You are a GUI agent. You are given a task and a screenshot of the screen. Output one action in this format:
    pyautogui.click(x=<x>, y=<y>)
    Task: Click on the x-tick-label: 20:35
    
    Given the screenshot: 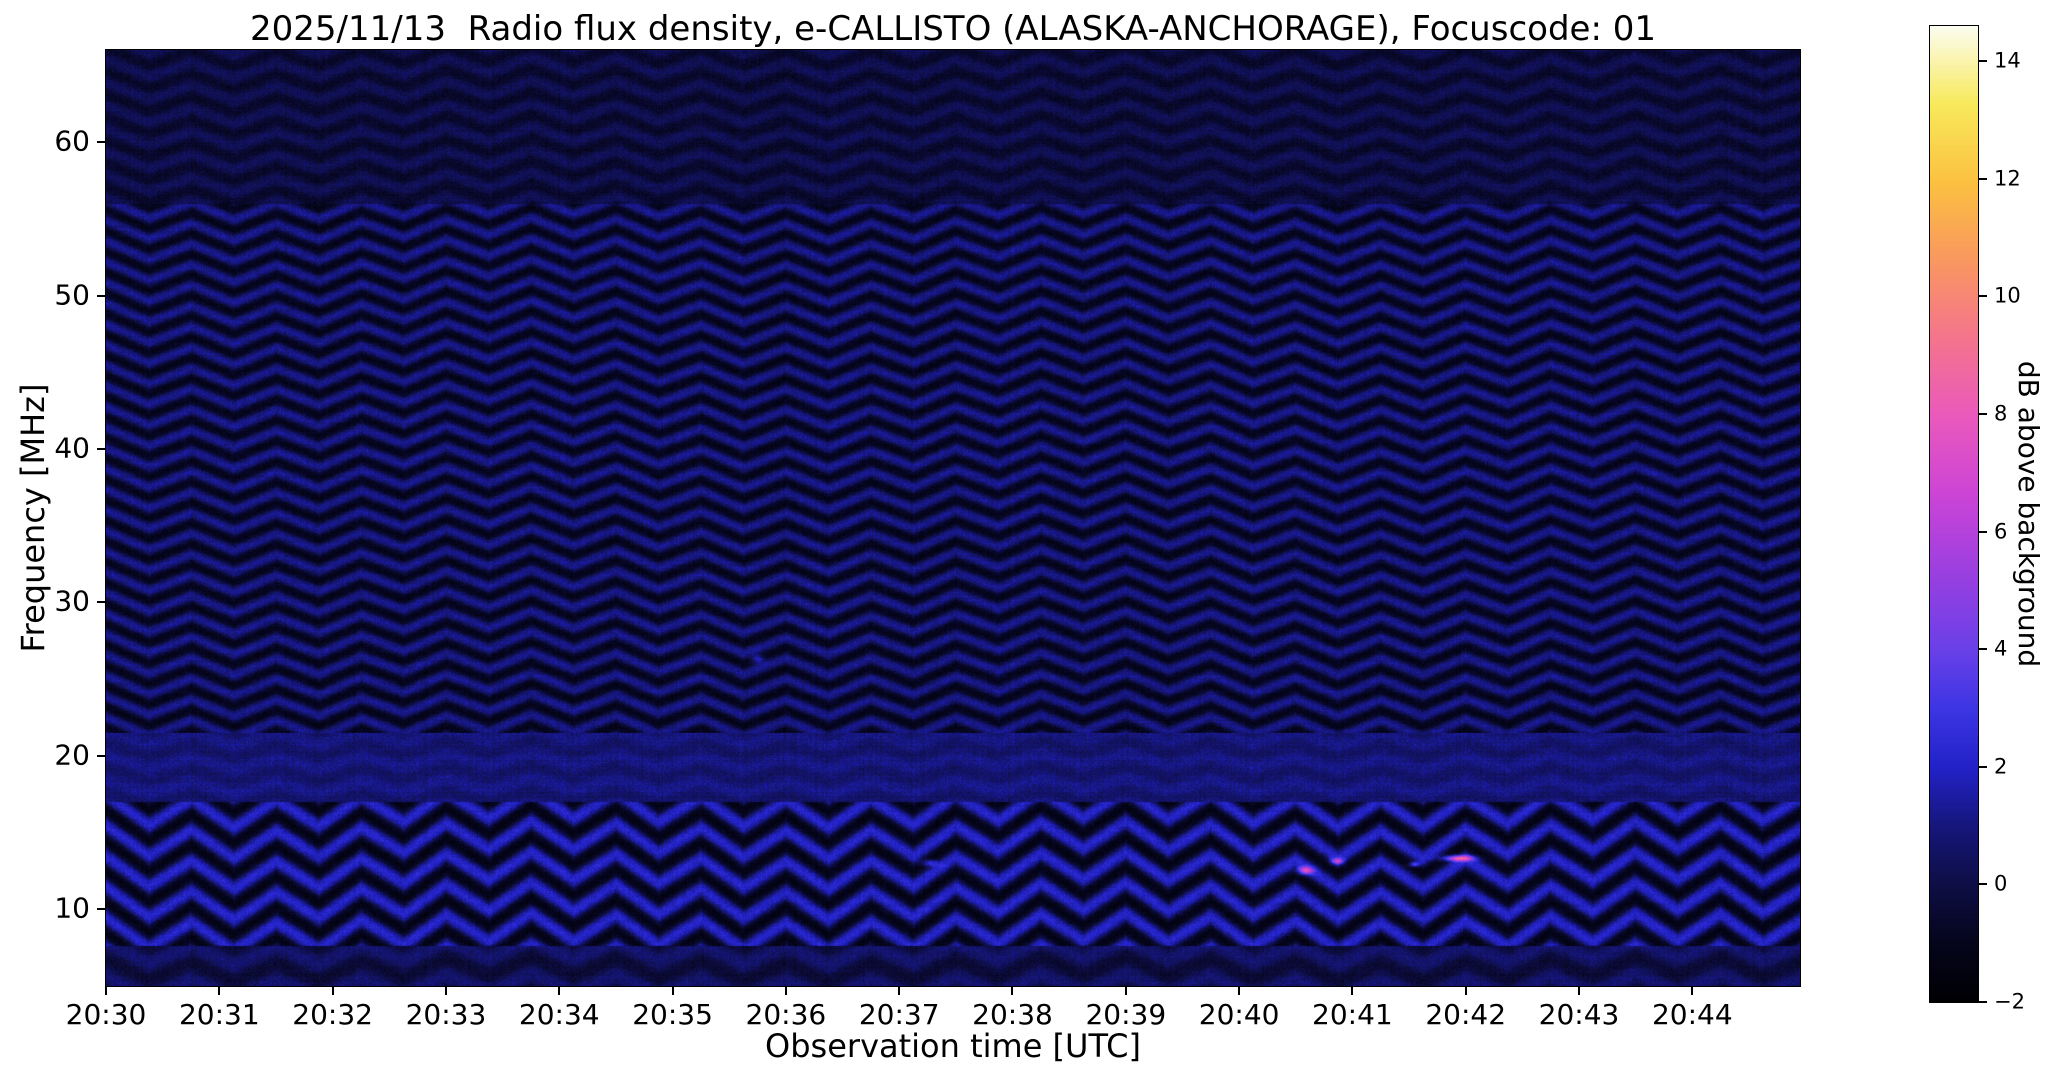 What is the action you would take?
    pyautogui.click(x=672, y=1014)
    